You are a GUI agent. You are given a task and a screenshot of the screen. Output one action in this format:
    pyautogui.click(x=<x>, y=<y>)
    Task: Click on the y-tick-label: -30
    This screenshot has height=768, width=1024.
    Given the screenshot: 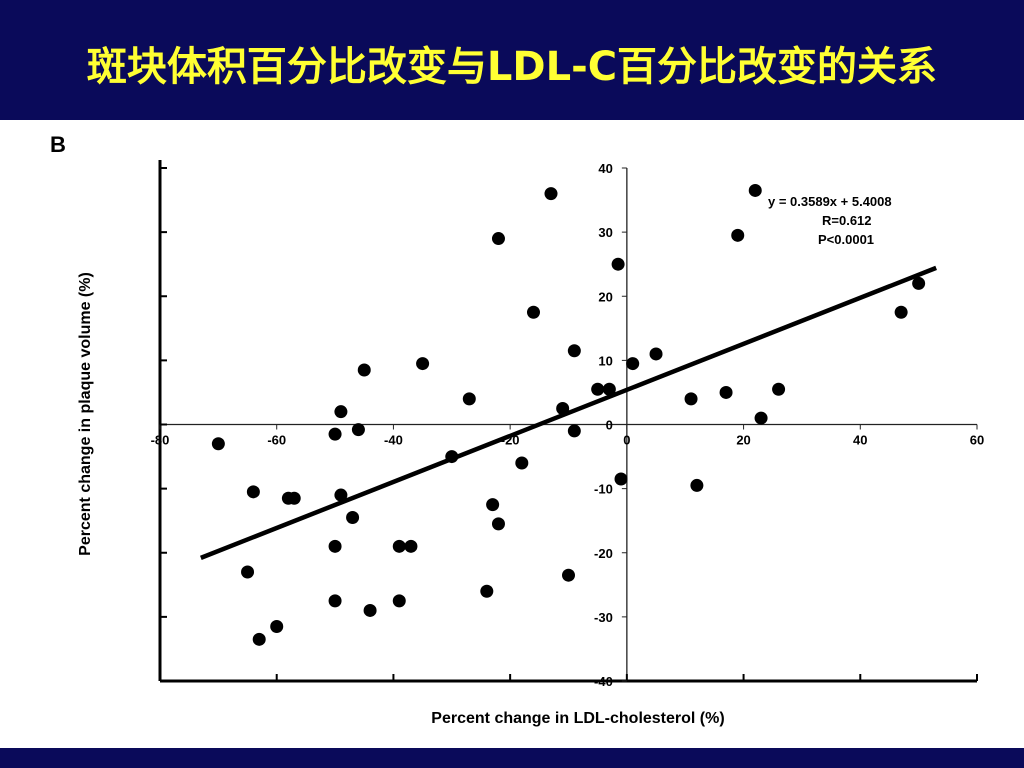 What is the action you would take?
    pyautogui.click(x=603, y=617)
    